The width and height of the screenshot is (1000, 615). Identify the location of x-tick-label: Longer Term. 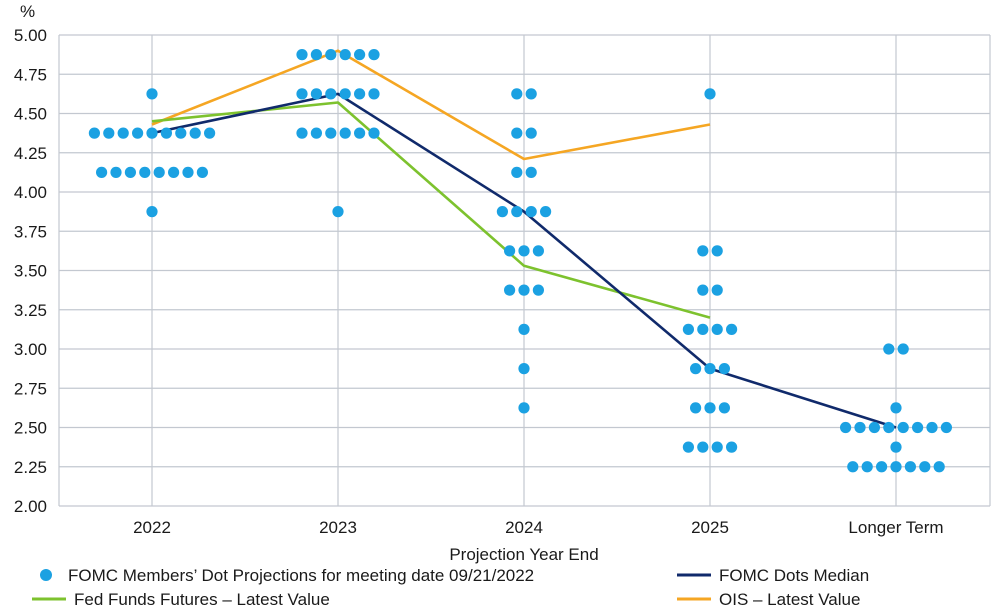
(895, 527).